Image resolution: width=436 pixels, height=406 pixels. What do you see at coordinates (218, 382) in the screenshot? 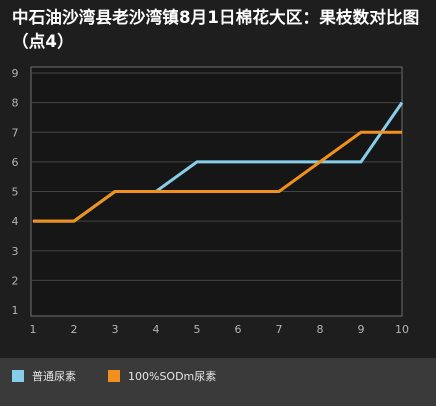
I see `legend: 普通尿素 100%SODm尿素` at bounding box center [218, 382].